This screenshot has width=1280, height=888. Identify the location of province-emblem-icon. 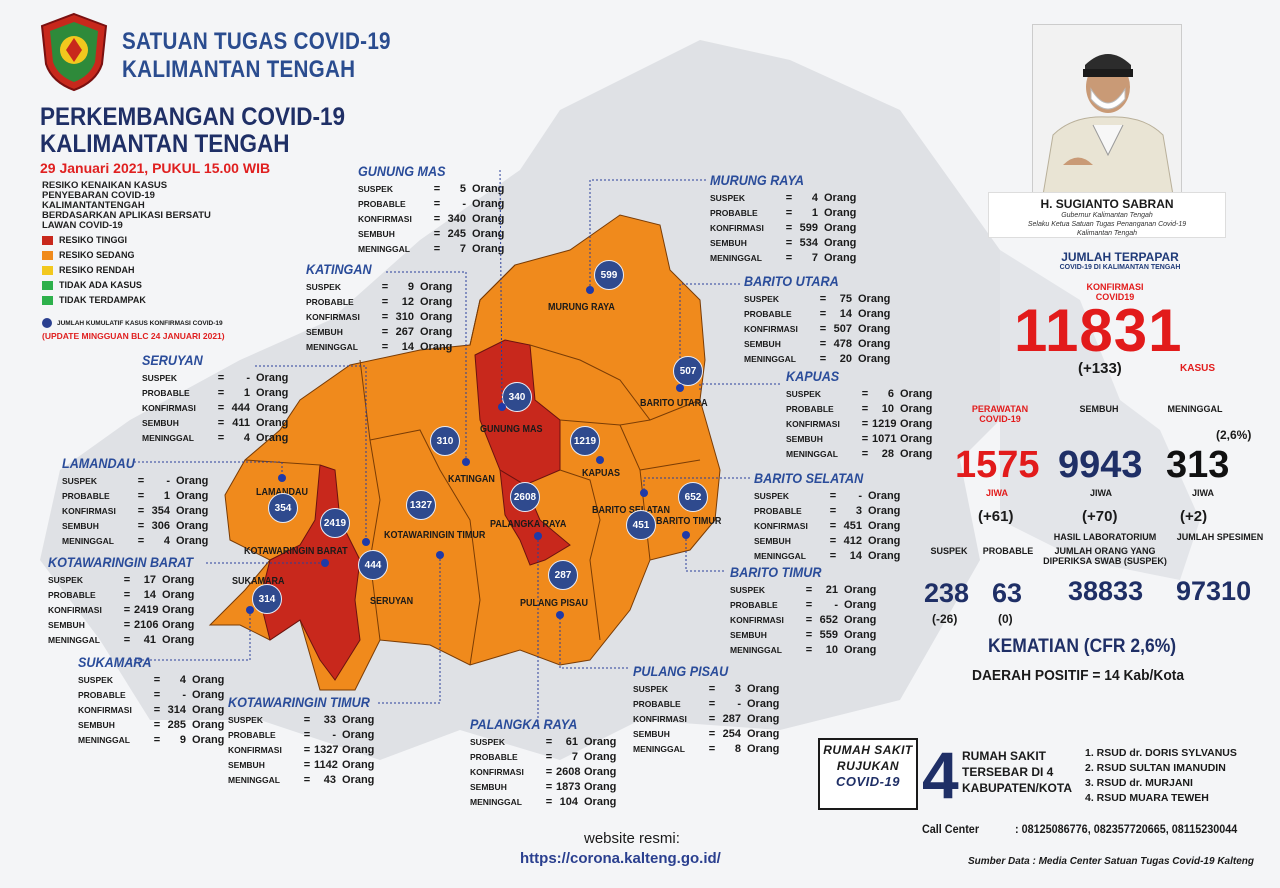
(74, 52).